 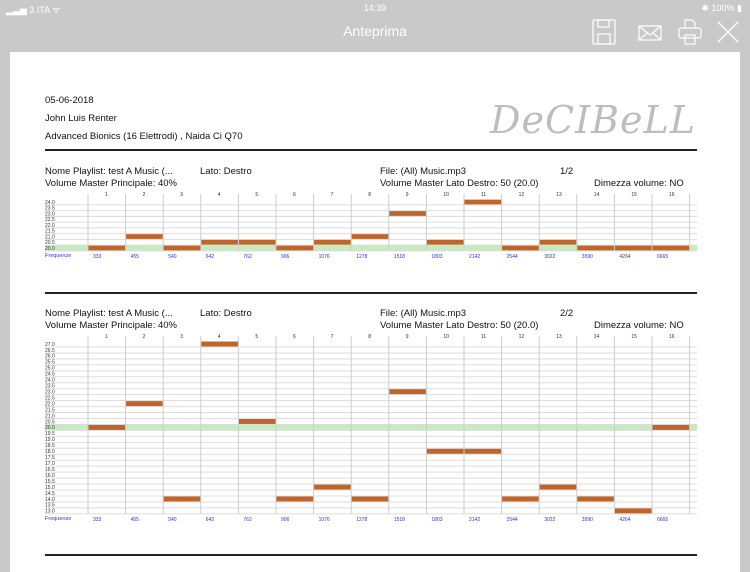 What do you see at coordinates (371, 248) in the screenshot?
I see `baseline-band` at bounding box center [371, 248].